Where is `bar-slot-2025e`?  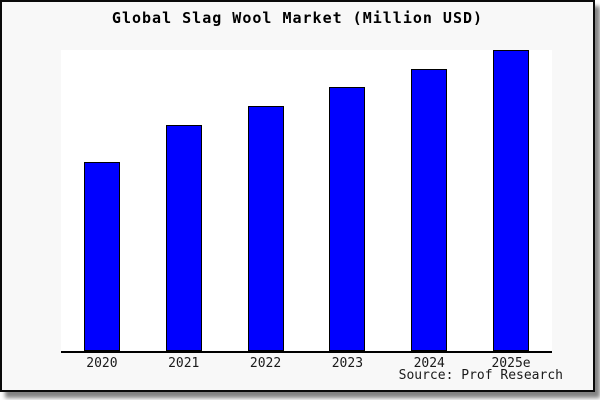 bar-slot-2025e is located at coordinates (511, 200).